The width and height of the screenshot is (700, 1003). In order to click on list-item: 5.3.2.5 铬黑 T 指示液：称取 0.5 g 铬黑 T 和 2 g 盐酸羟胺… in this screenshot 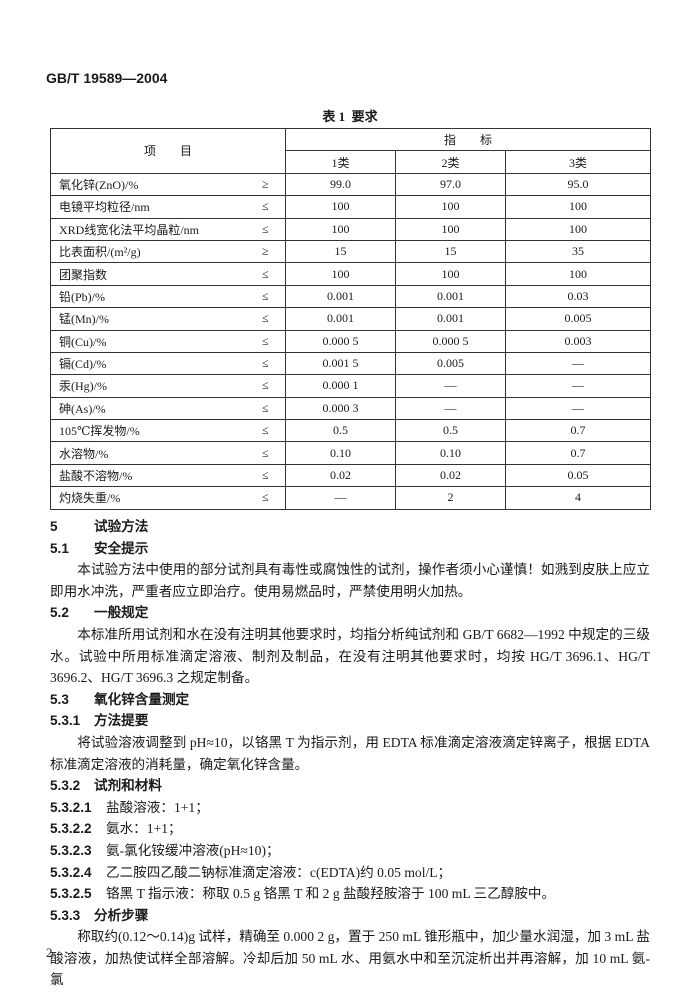, I will do `click(350, 894)`.